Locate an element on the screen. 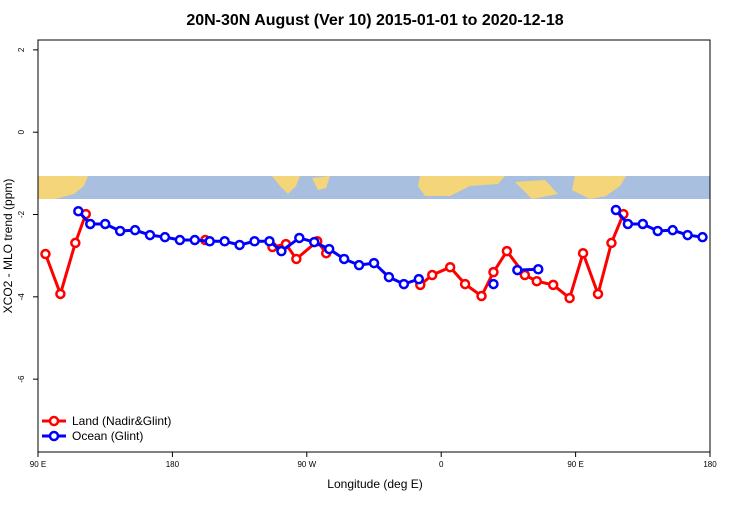  y-tick-label: -4 is located at coordinates (21, 297).